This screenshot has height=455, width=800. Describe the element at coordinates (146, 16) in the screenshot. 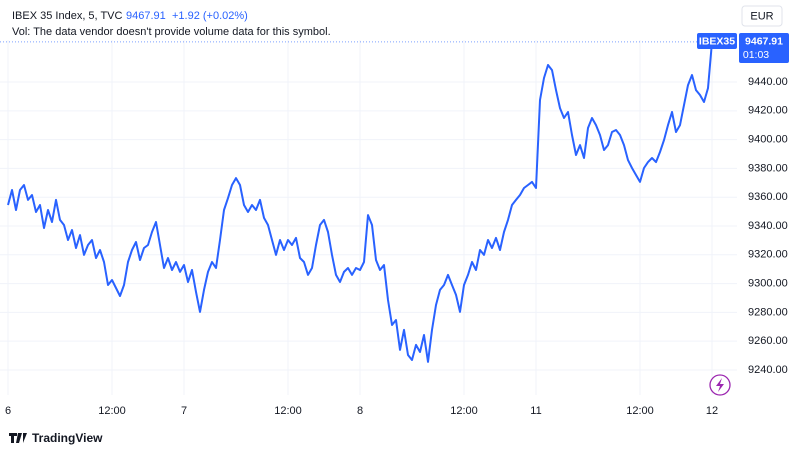

I see `last-price: 9467.91` at that location.